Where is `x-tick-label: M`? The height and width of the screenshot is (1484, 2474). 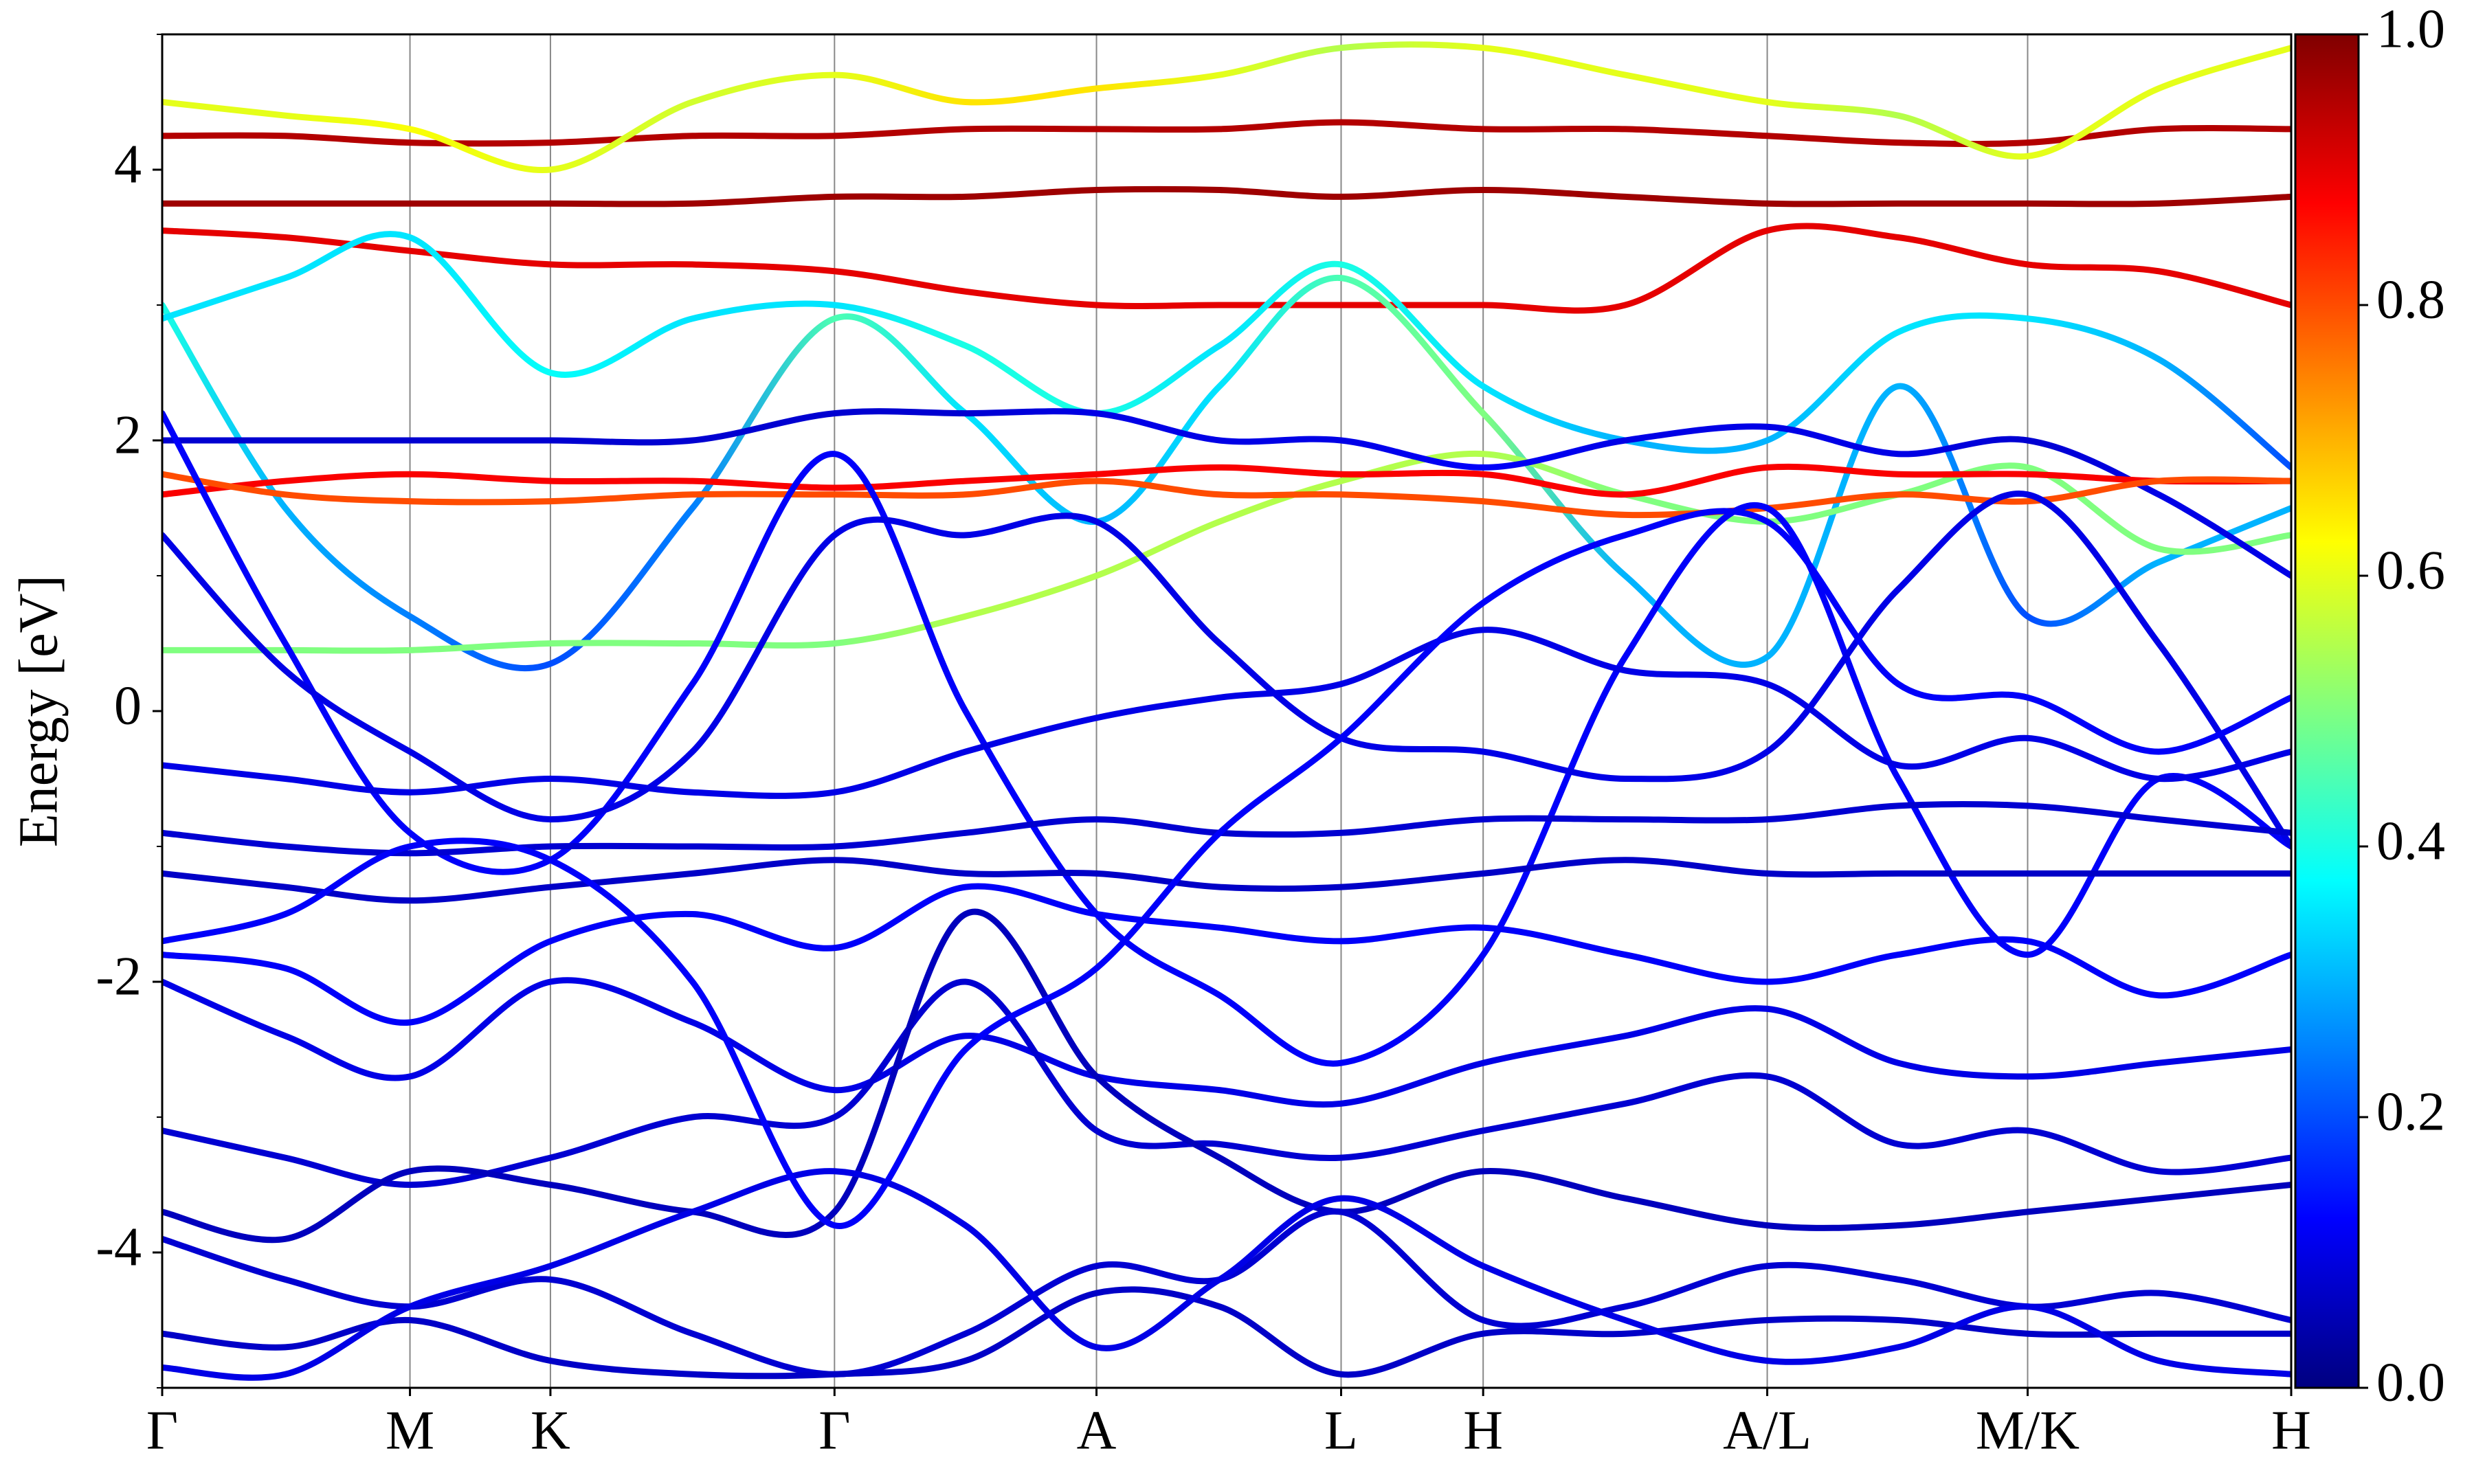
x-tick-label: M is located at coordinates (410, 1430).